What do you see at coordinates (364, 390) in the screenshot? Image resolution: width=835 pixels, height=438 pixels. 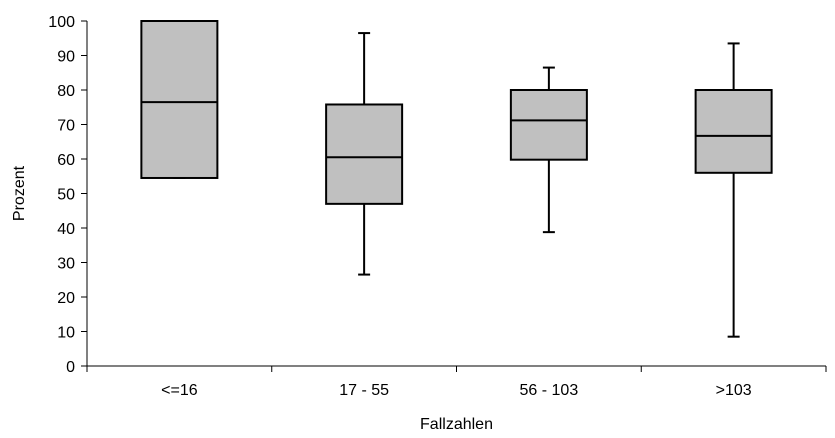 I see `x-tick-label: 17 - 55` at bounding box center [364, 390].